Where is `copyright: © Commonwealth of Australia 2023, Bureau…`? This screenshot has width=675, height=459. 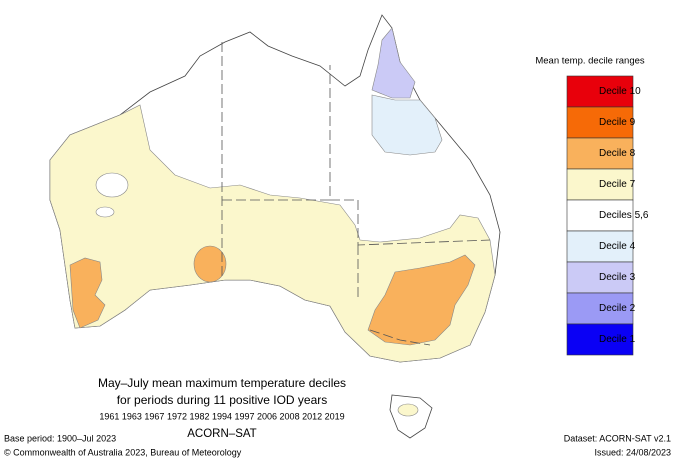 copyright: © Commonwealth of Australia 2023, Bureau… is located at coordinates (123, 452).